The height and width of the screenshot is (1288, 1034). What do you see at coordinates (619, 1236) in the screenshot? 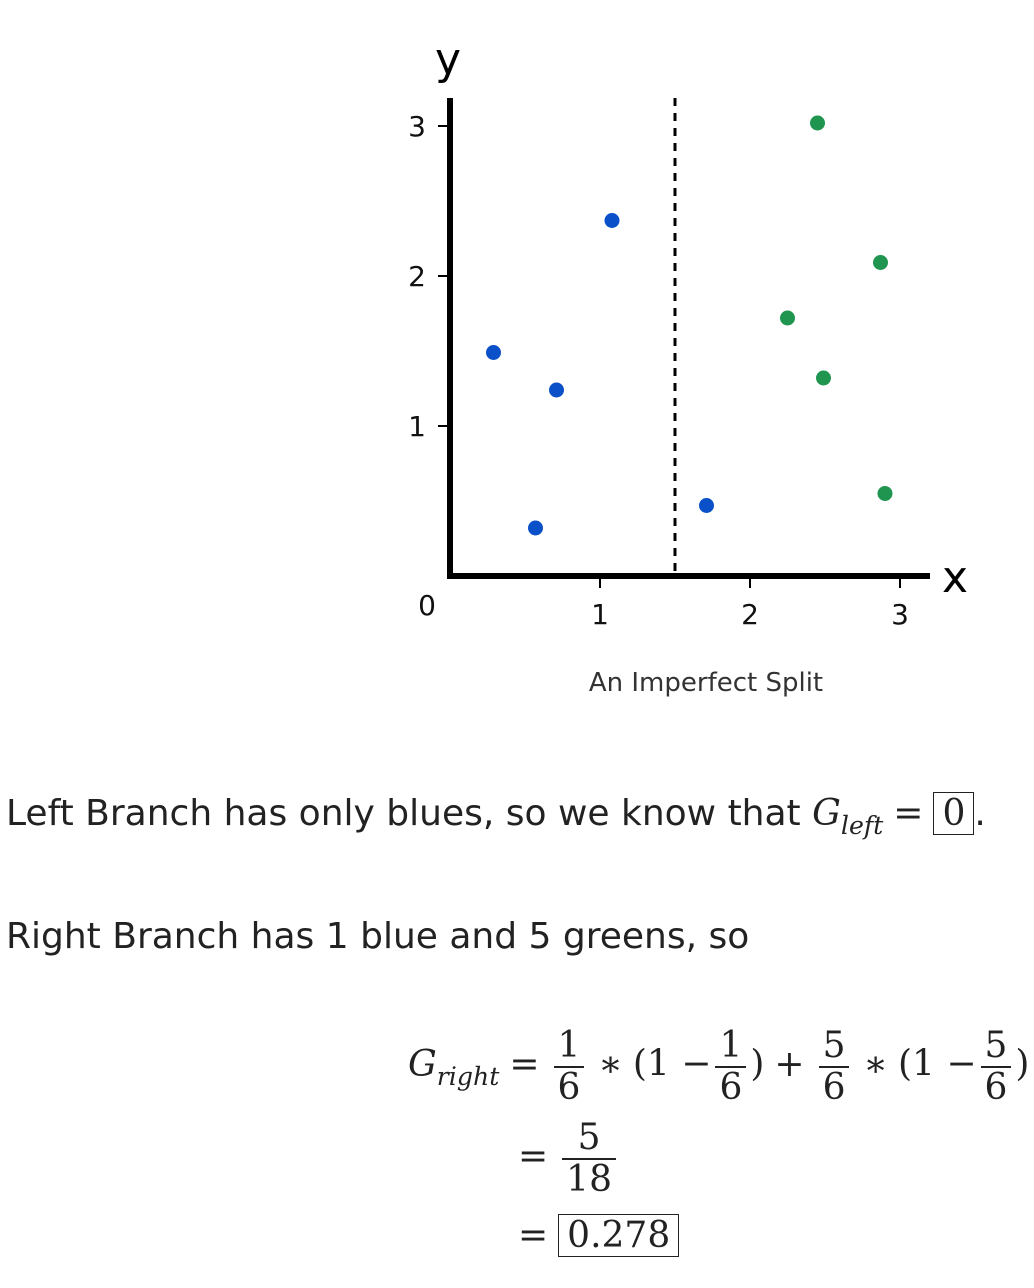
I see `g-right-result: 0.278` at bounding box center [619, 1236].